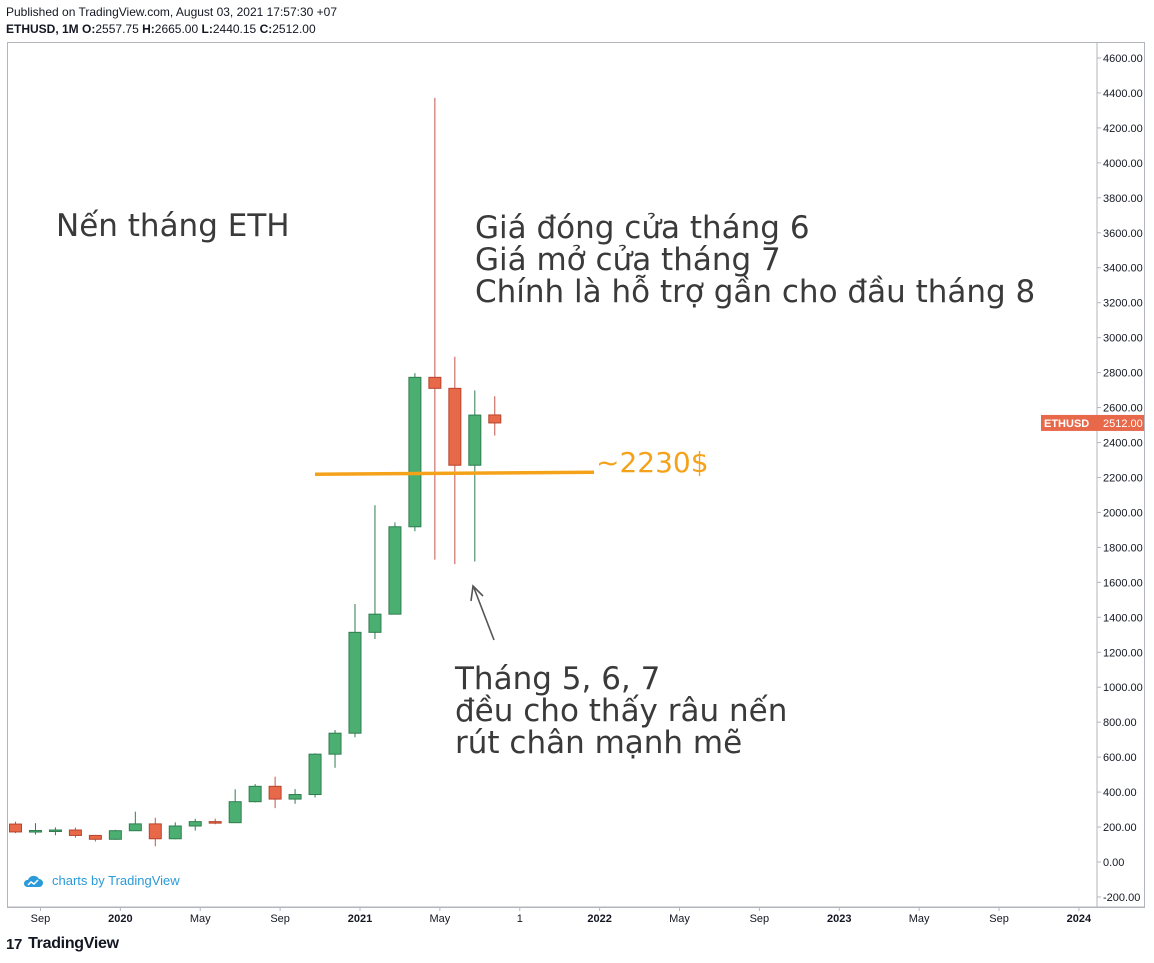 Image resolution: width=1154 pixels, height=963 pixels. Describe the element at coordinates (454, 473) in the screenshot. I see `support-line` at that location.